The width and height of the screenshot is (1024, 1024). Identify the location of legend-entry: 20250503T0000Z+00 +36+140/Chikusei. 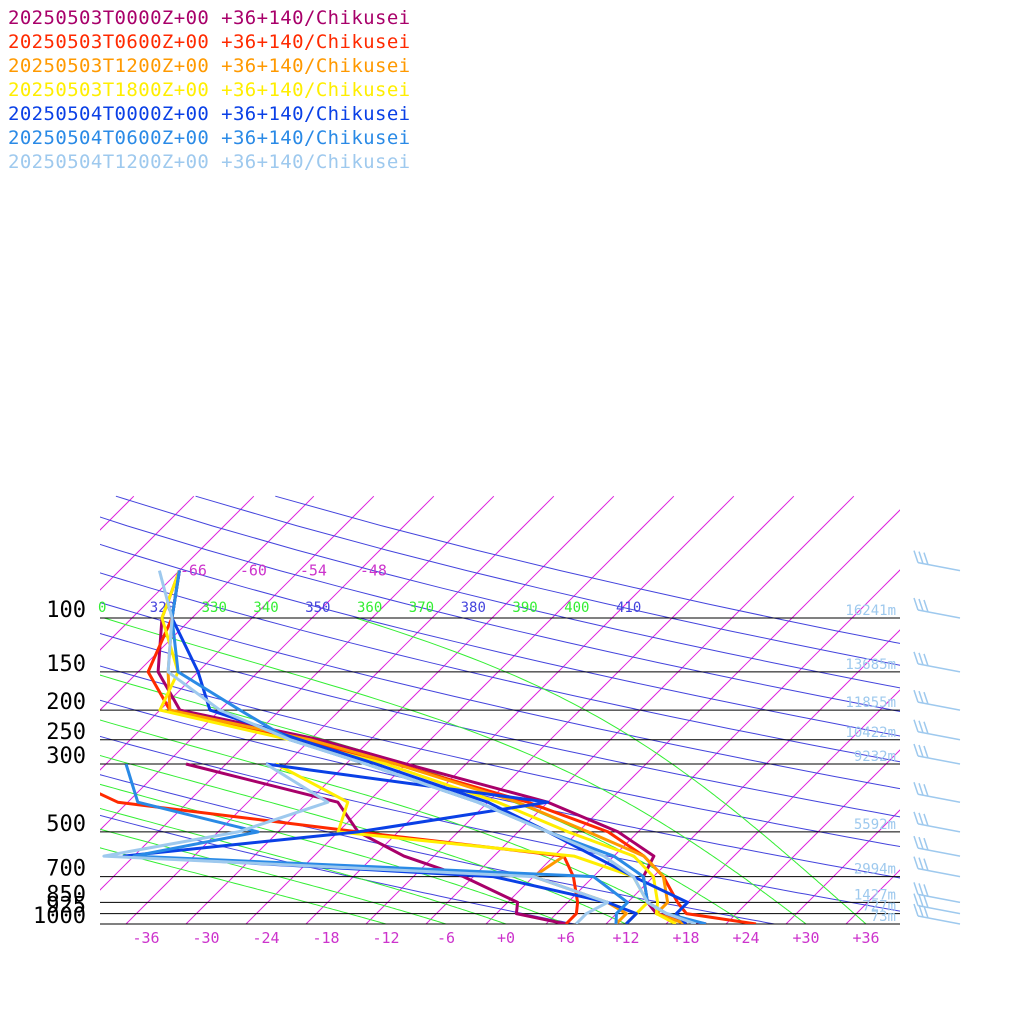
(209, 18).